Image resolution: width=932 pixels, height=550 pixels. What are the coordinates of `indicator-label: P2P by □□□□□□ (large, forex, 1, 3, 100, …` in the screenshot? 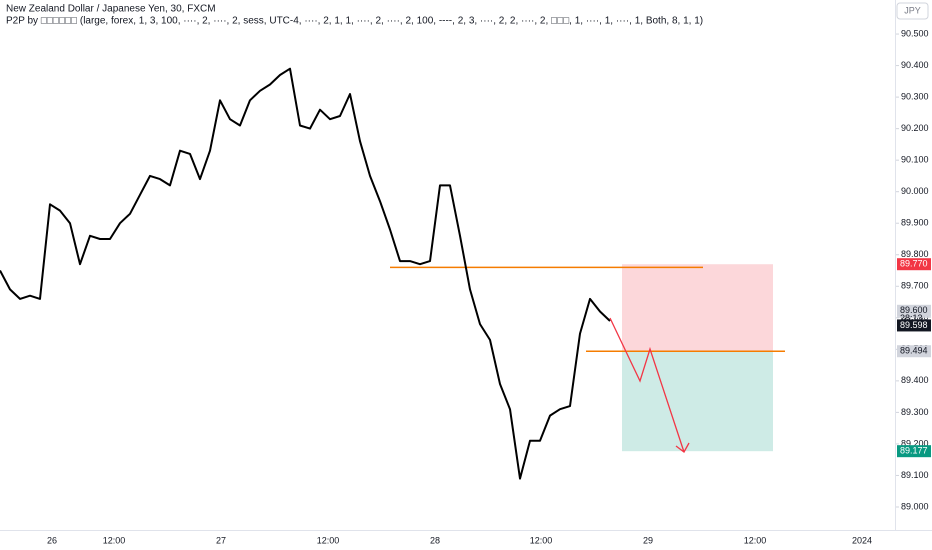 It's located at (354, 21).